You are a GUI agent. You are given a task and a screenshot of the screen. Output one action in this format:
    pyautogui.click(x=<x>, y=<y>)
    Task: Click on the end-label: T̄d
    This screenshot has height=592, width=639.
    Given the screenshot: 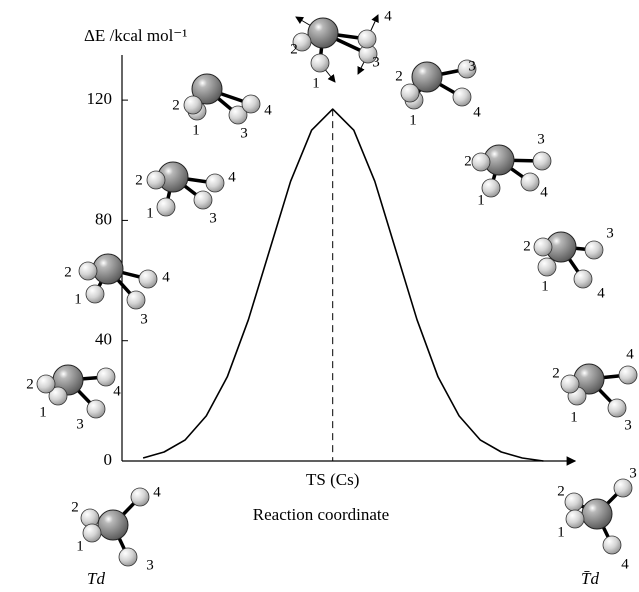 What is the action you would take?
    pyautogui.click(x=590, y=578)
    